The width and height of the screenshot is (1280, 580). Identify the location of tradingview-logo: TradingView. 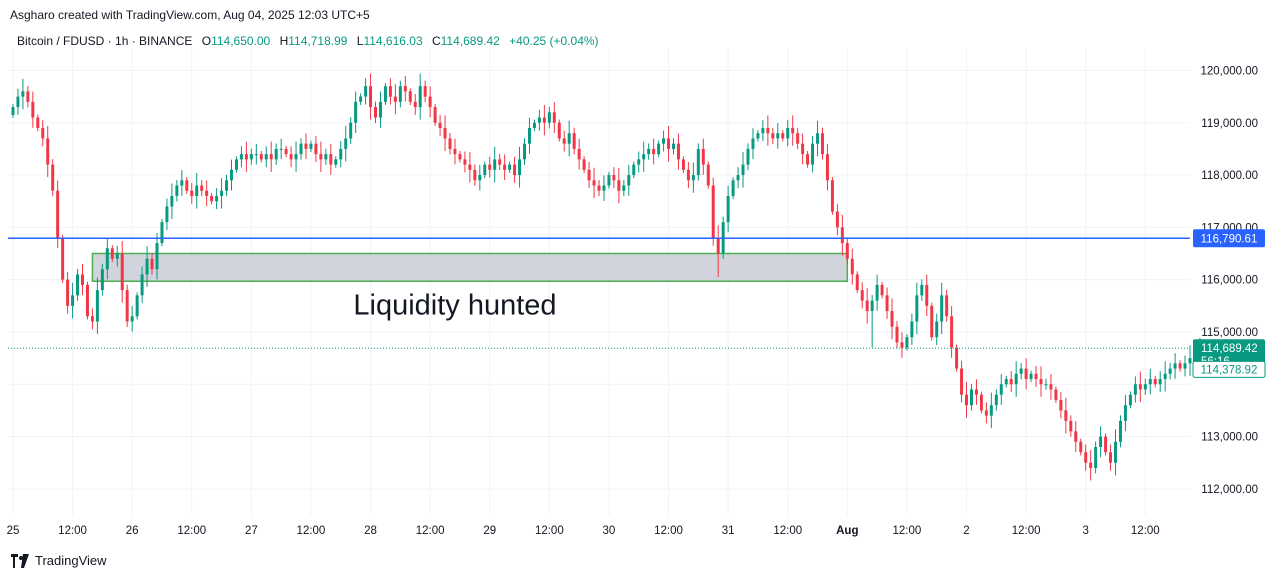
(58, 560).